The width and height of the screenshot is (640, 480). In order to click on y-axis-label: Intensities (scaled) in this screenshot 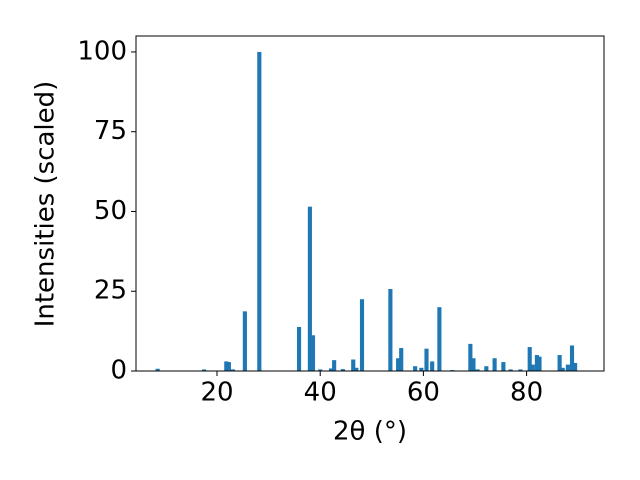, I will do `click(46, 204)`.